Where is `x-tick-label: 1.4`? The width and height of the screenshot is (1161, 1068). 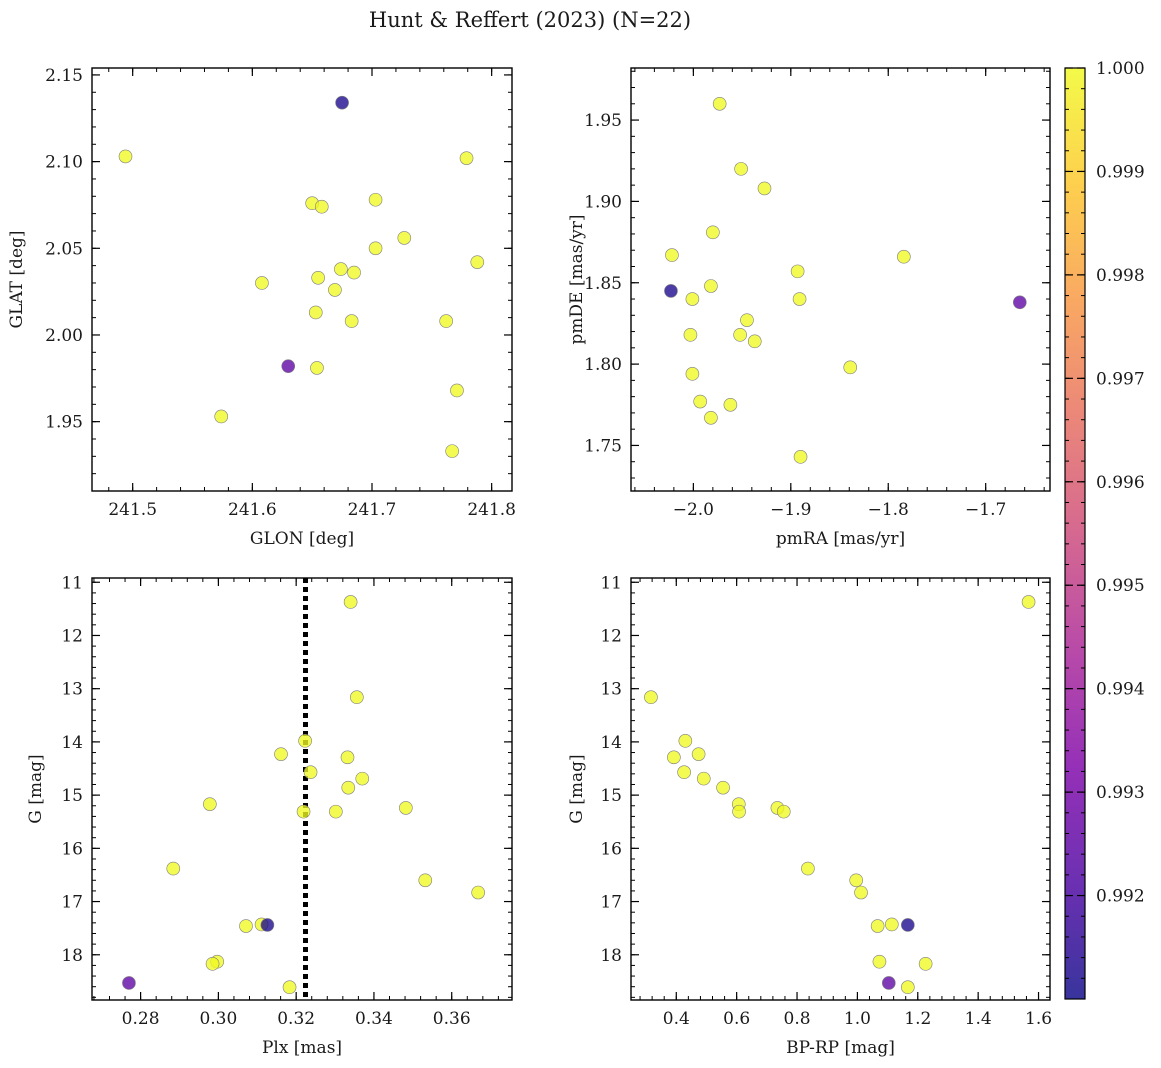
x-tick-label: 1.4 is located at coordinates (978, 1019).